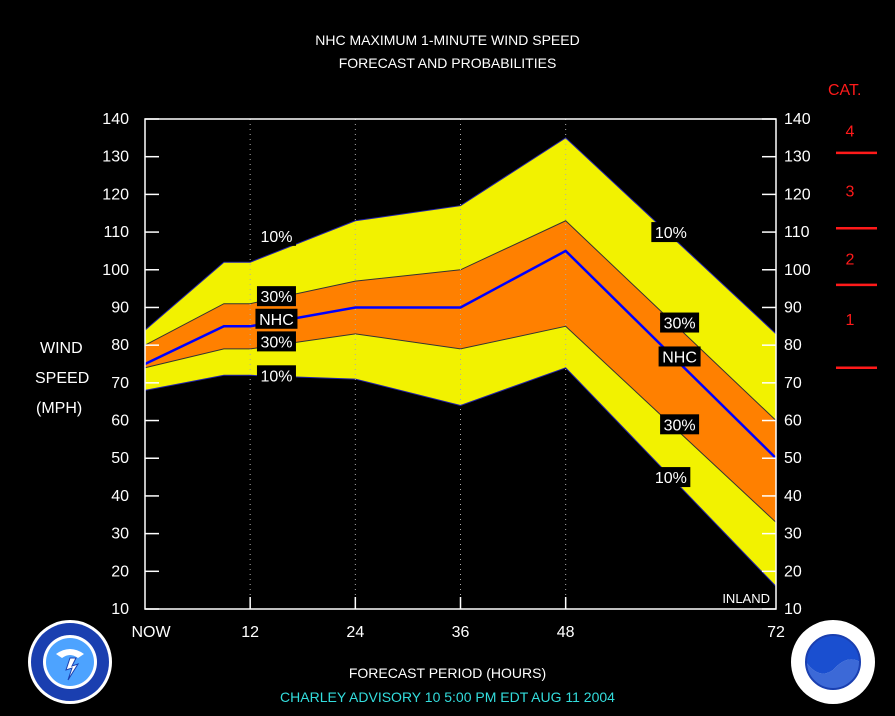 This screenshot has width=895, height=716. I want to click on data-label-30%-3: 30%, so click(276, 342).